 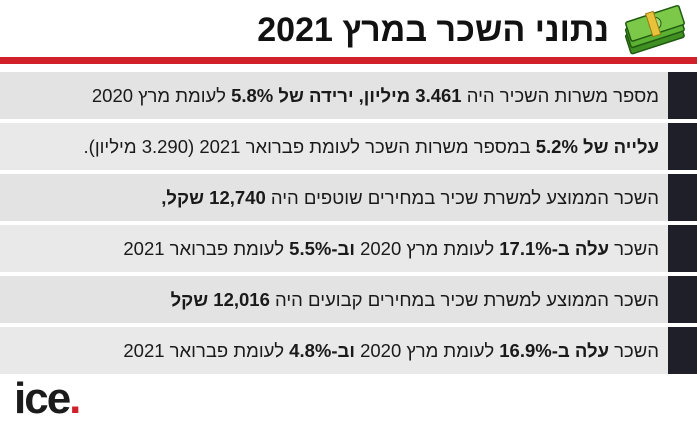 I want to click on page-title: נתוני השכר במרץ 2021, so click(x=433, y=30).